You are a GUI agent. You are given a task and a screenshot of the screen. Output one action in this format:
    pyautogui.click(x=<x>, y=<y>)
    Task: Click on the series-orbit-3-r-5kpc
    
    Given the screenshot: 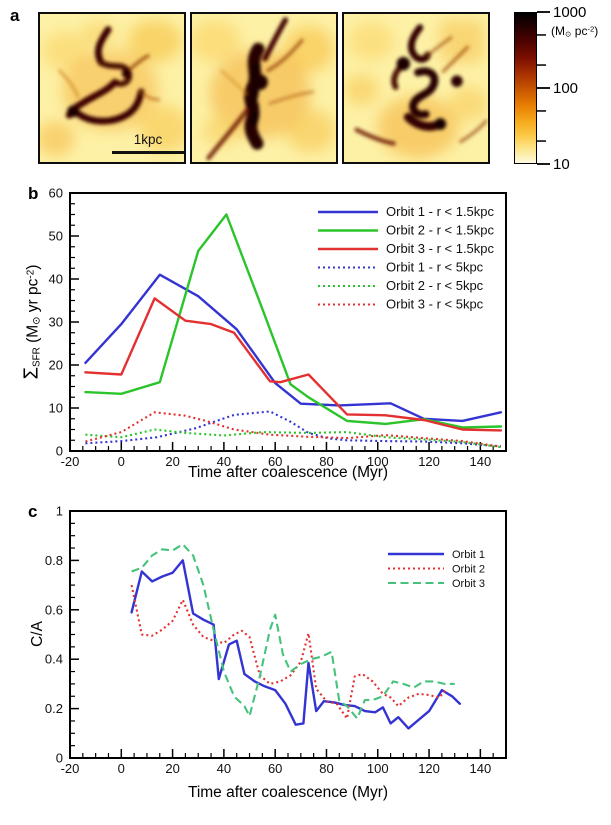 What is the action you would take?
    pyautogui.click(x=293, y=429)
    